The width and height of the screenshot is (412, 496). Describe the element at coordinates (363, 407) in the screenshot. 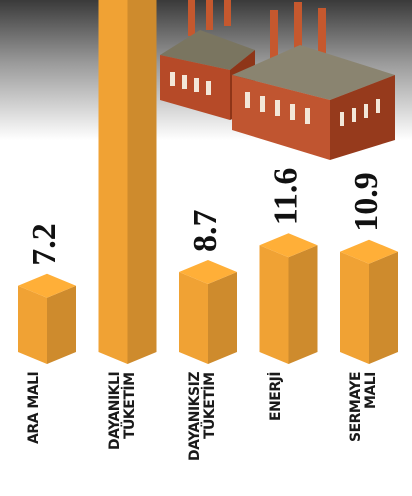

I see `category-label: SERMAYE MALI` at that location.